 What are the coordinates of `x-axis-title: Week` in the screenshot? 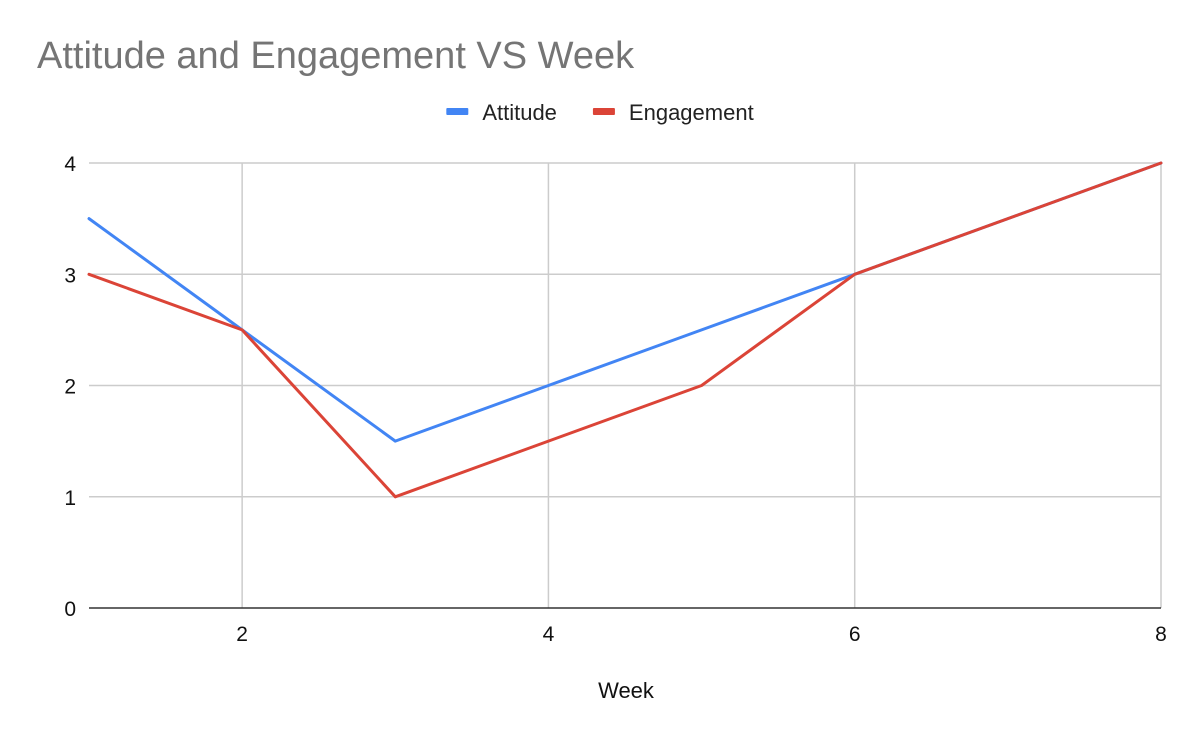 It's located at (626, 690).